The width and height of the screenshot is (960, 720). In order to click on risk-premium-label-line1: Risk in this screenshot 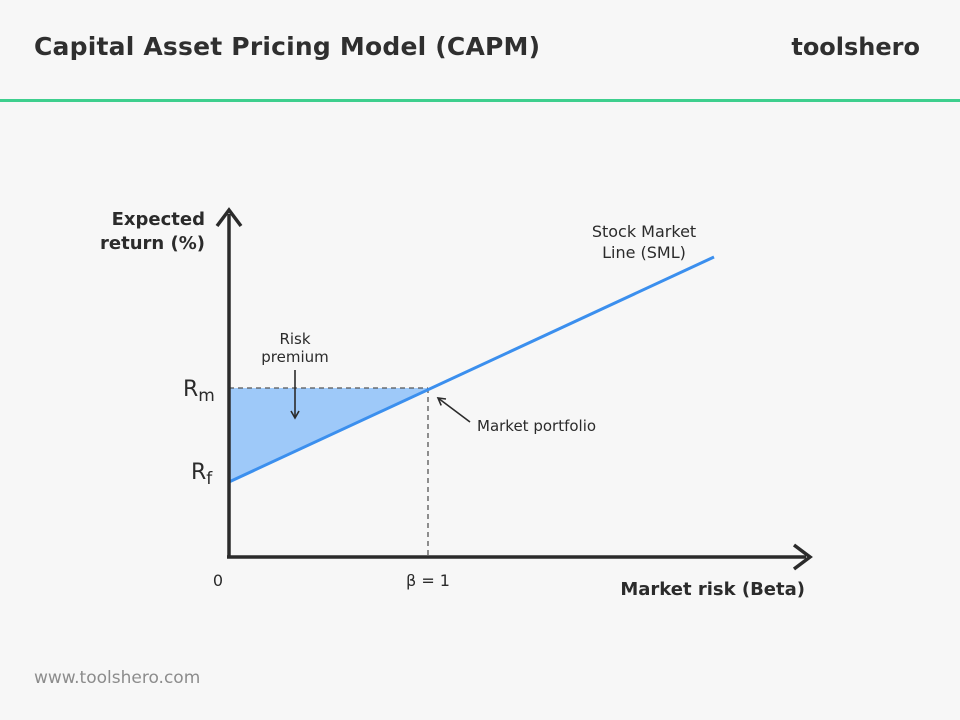, I will do `click(294, 339)`.